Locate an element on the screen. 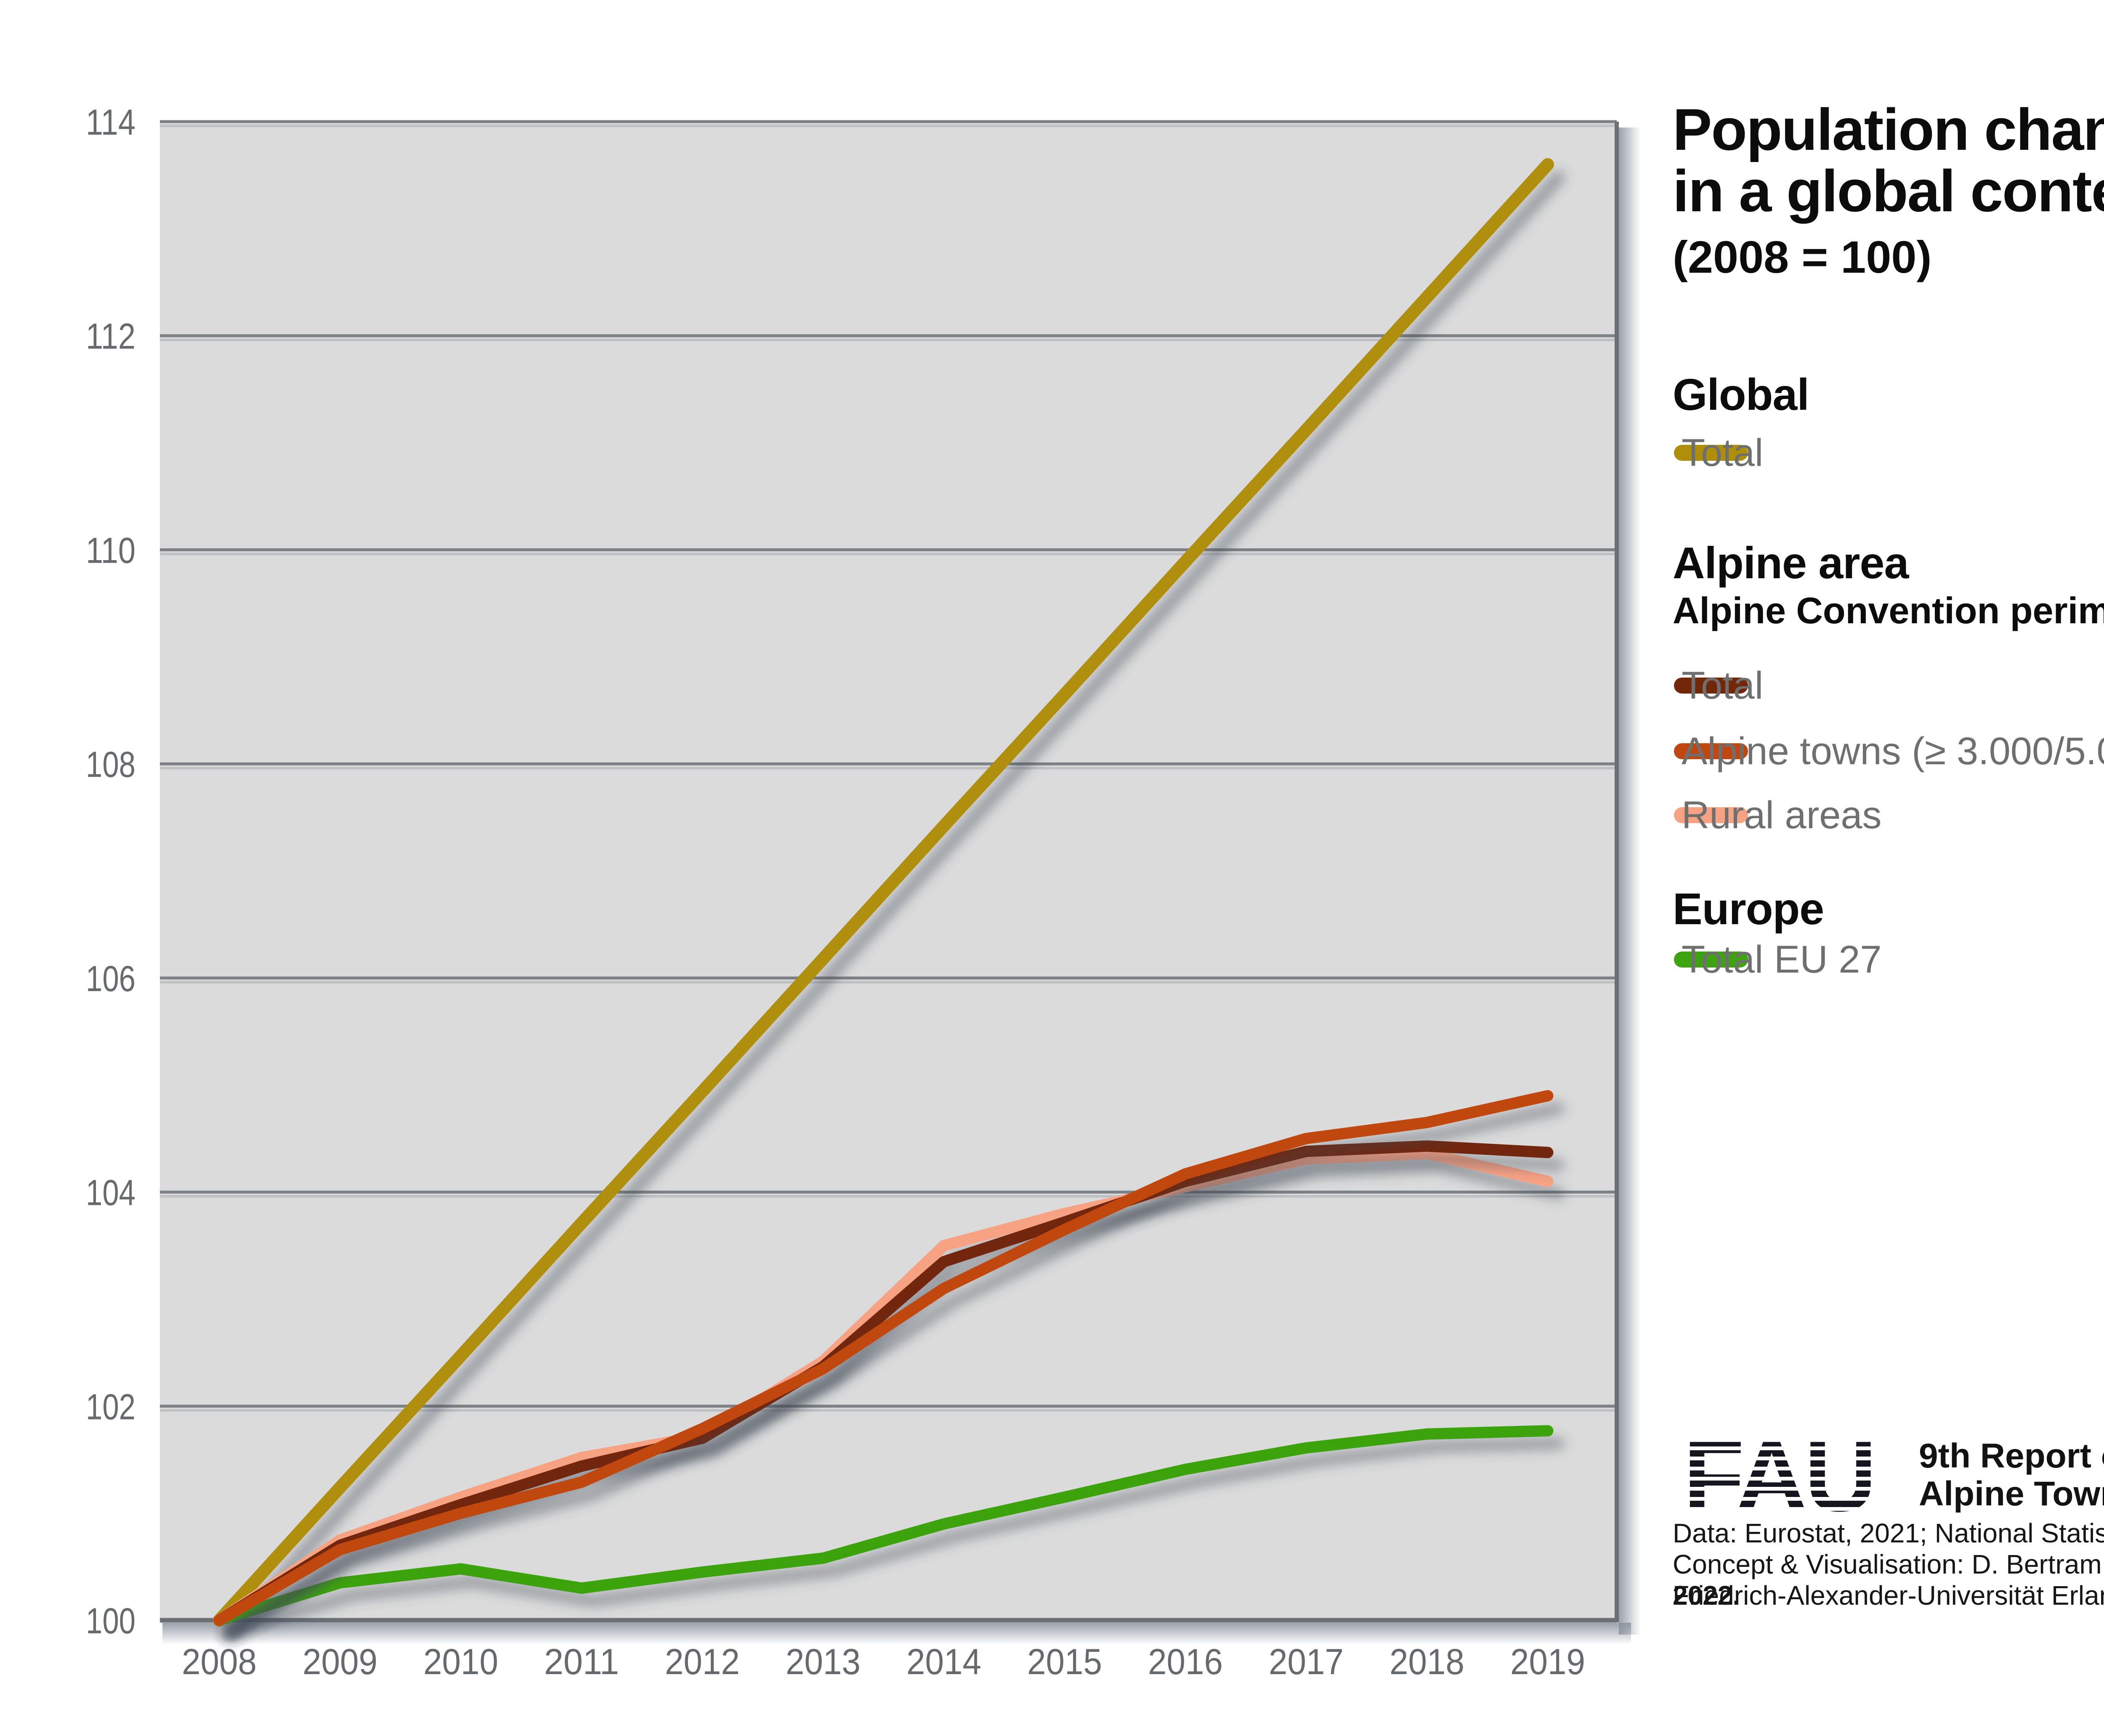 Image resolution: width=2104 pixels, height=1736 pixels. page-title: Population change in a global context is located at coordinates (1889, 159).